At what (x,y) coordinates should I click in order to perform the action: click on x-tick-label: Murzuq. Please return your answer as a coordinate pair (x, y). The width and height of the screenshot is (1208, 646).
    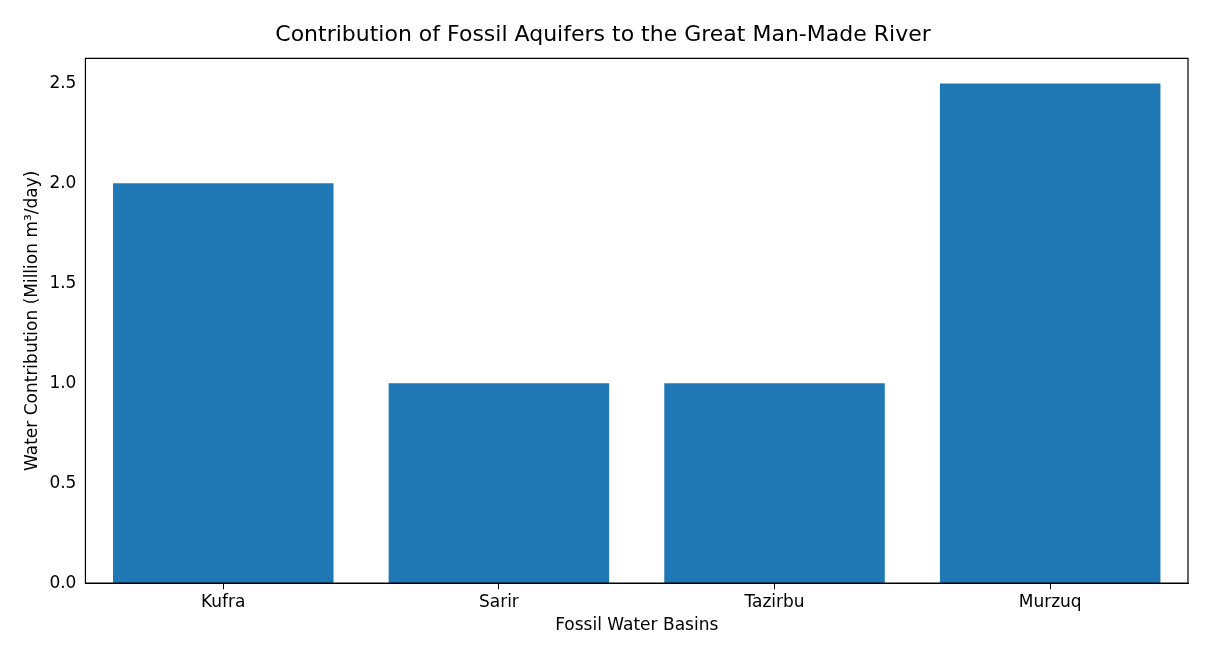
    Looking at the image, I should click on (1050, 600).